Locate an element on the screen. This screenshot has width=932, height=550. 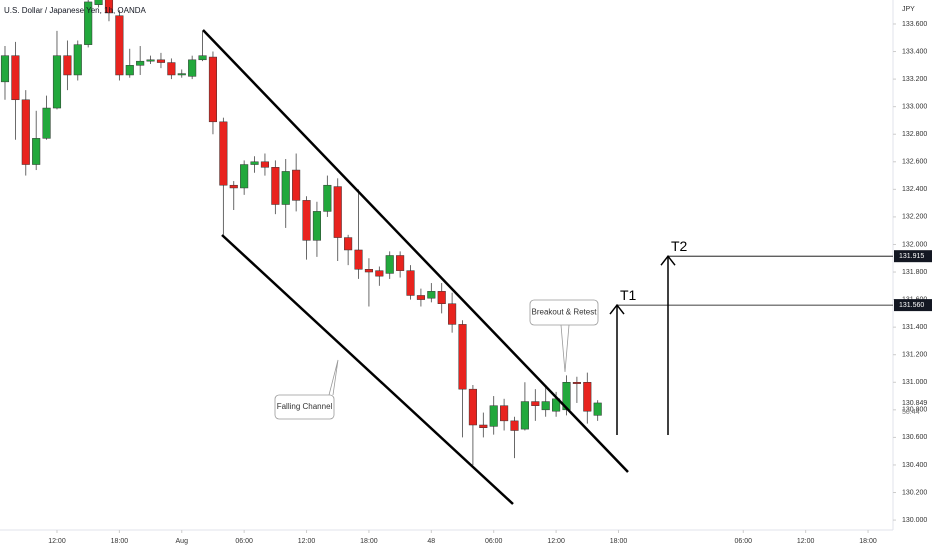
y-tick-label: 132.600 is located at coordinates (914, 162).